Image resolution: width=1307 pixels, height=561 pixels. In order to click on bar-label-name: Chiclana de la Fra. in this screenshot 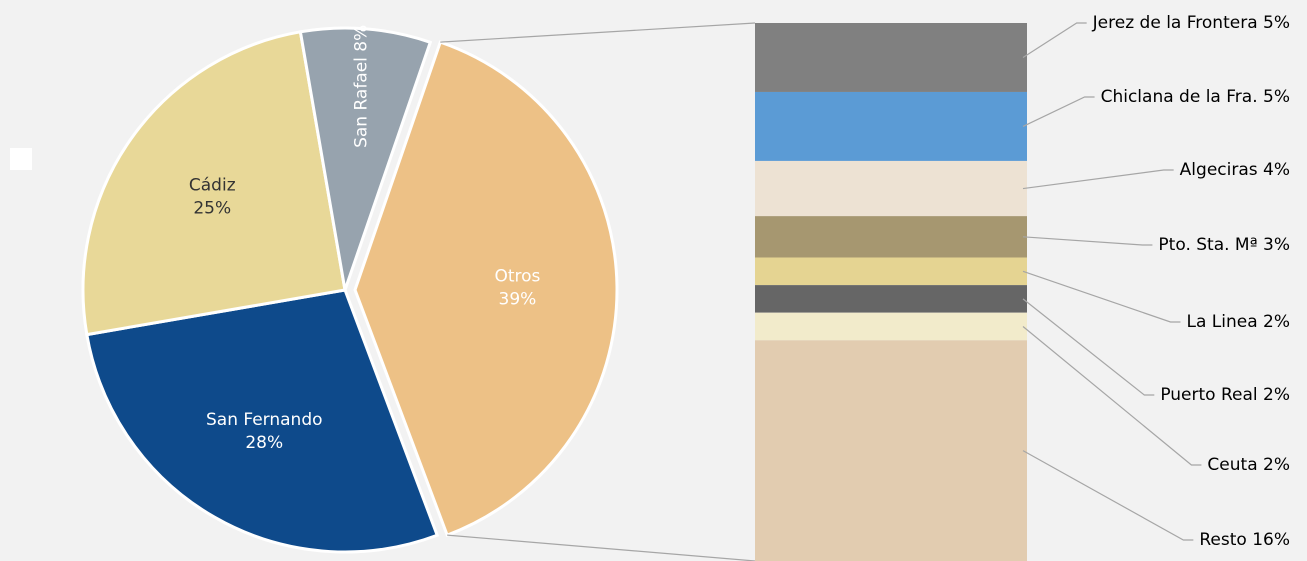, I will do `click(1179, 97)`.